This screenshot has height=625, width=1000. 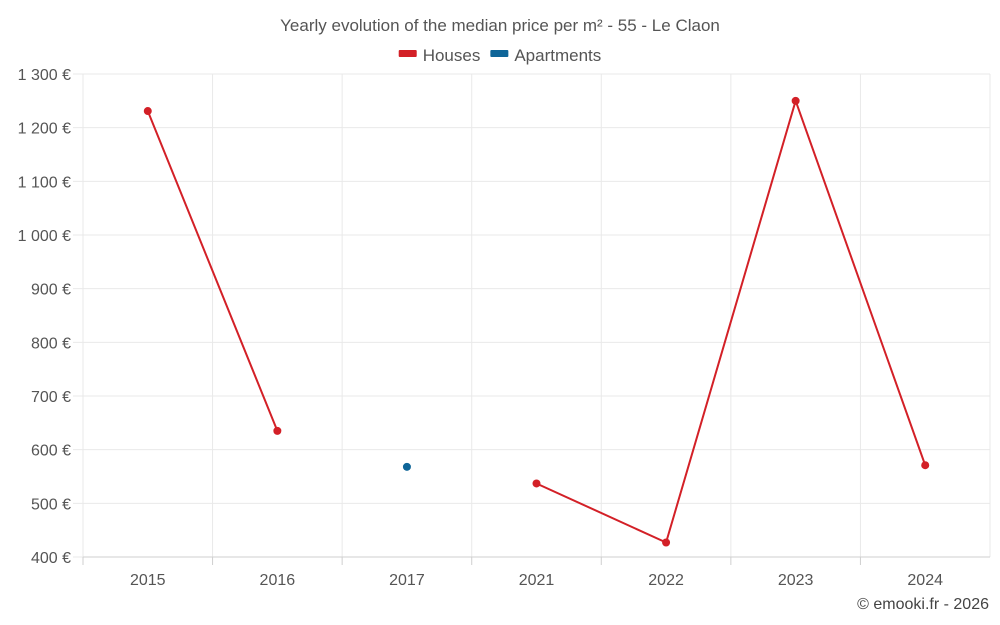 What do you see at coordinates (925, 465) in the screenshot?
I see `houses-point-2024` at bounding box center [925, 465].